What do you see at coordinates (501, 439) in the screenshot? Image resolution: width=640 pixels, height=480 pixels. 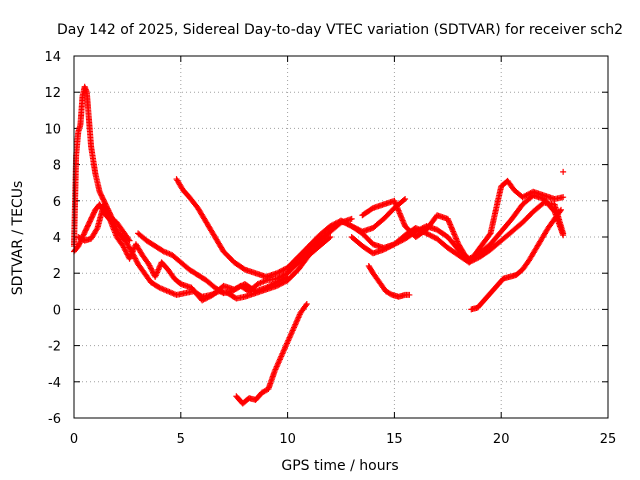 I see `x-tick-label: 20` at bounding box center [501, 439].